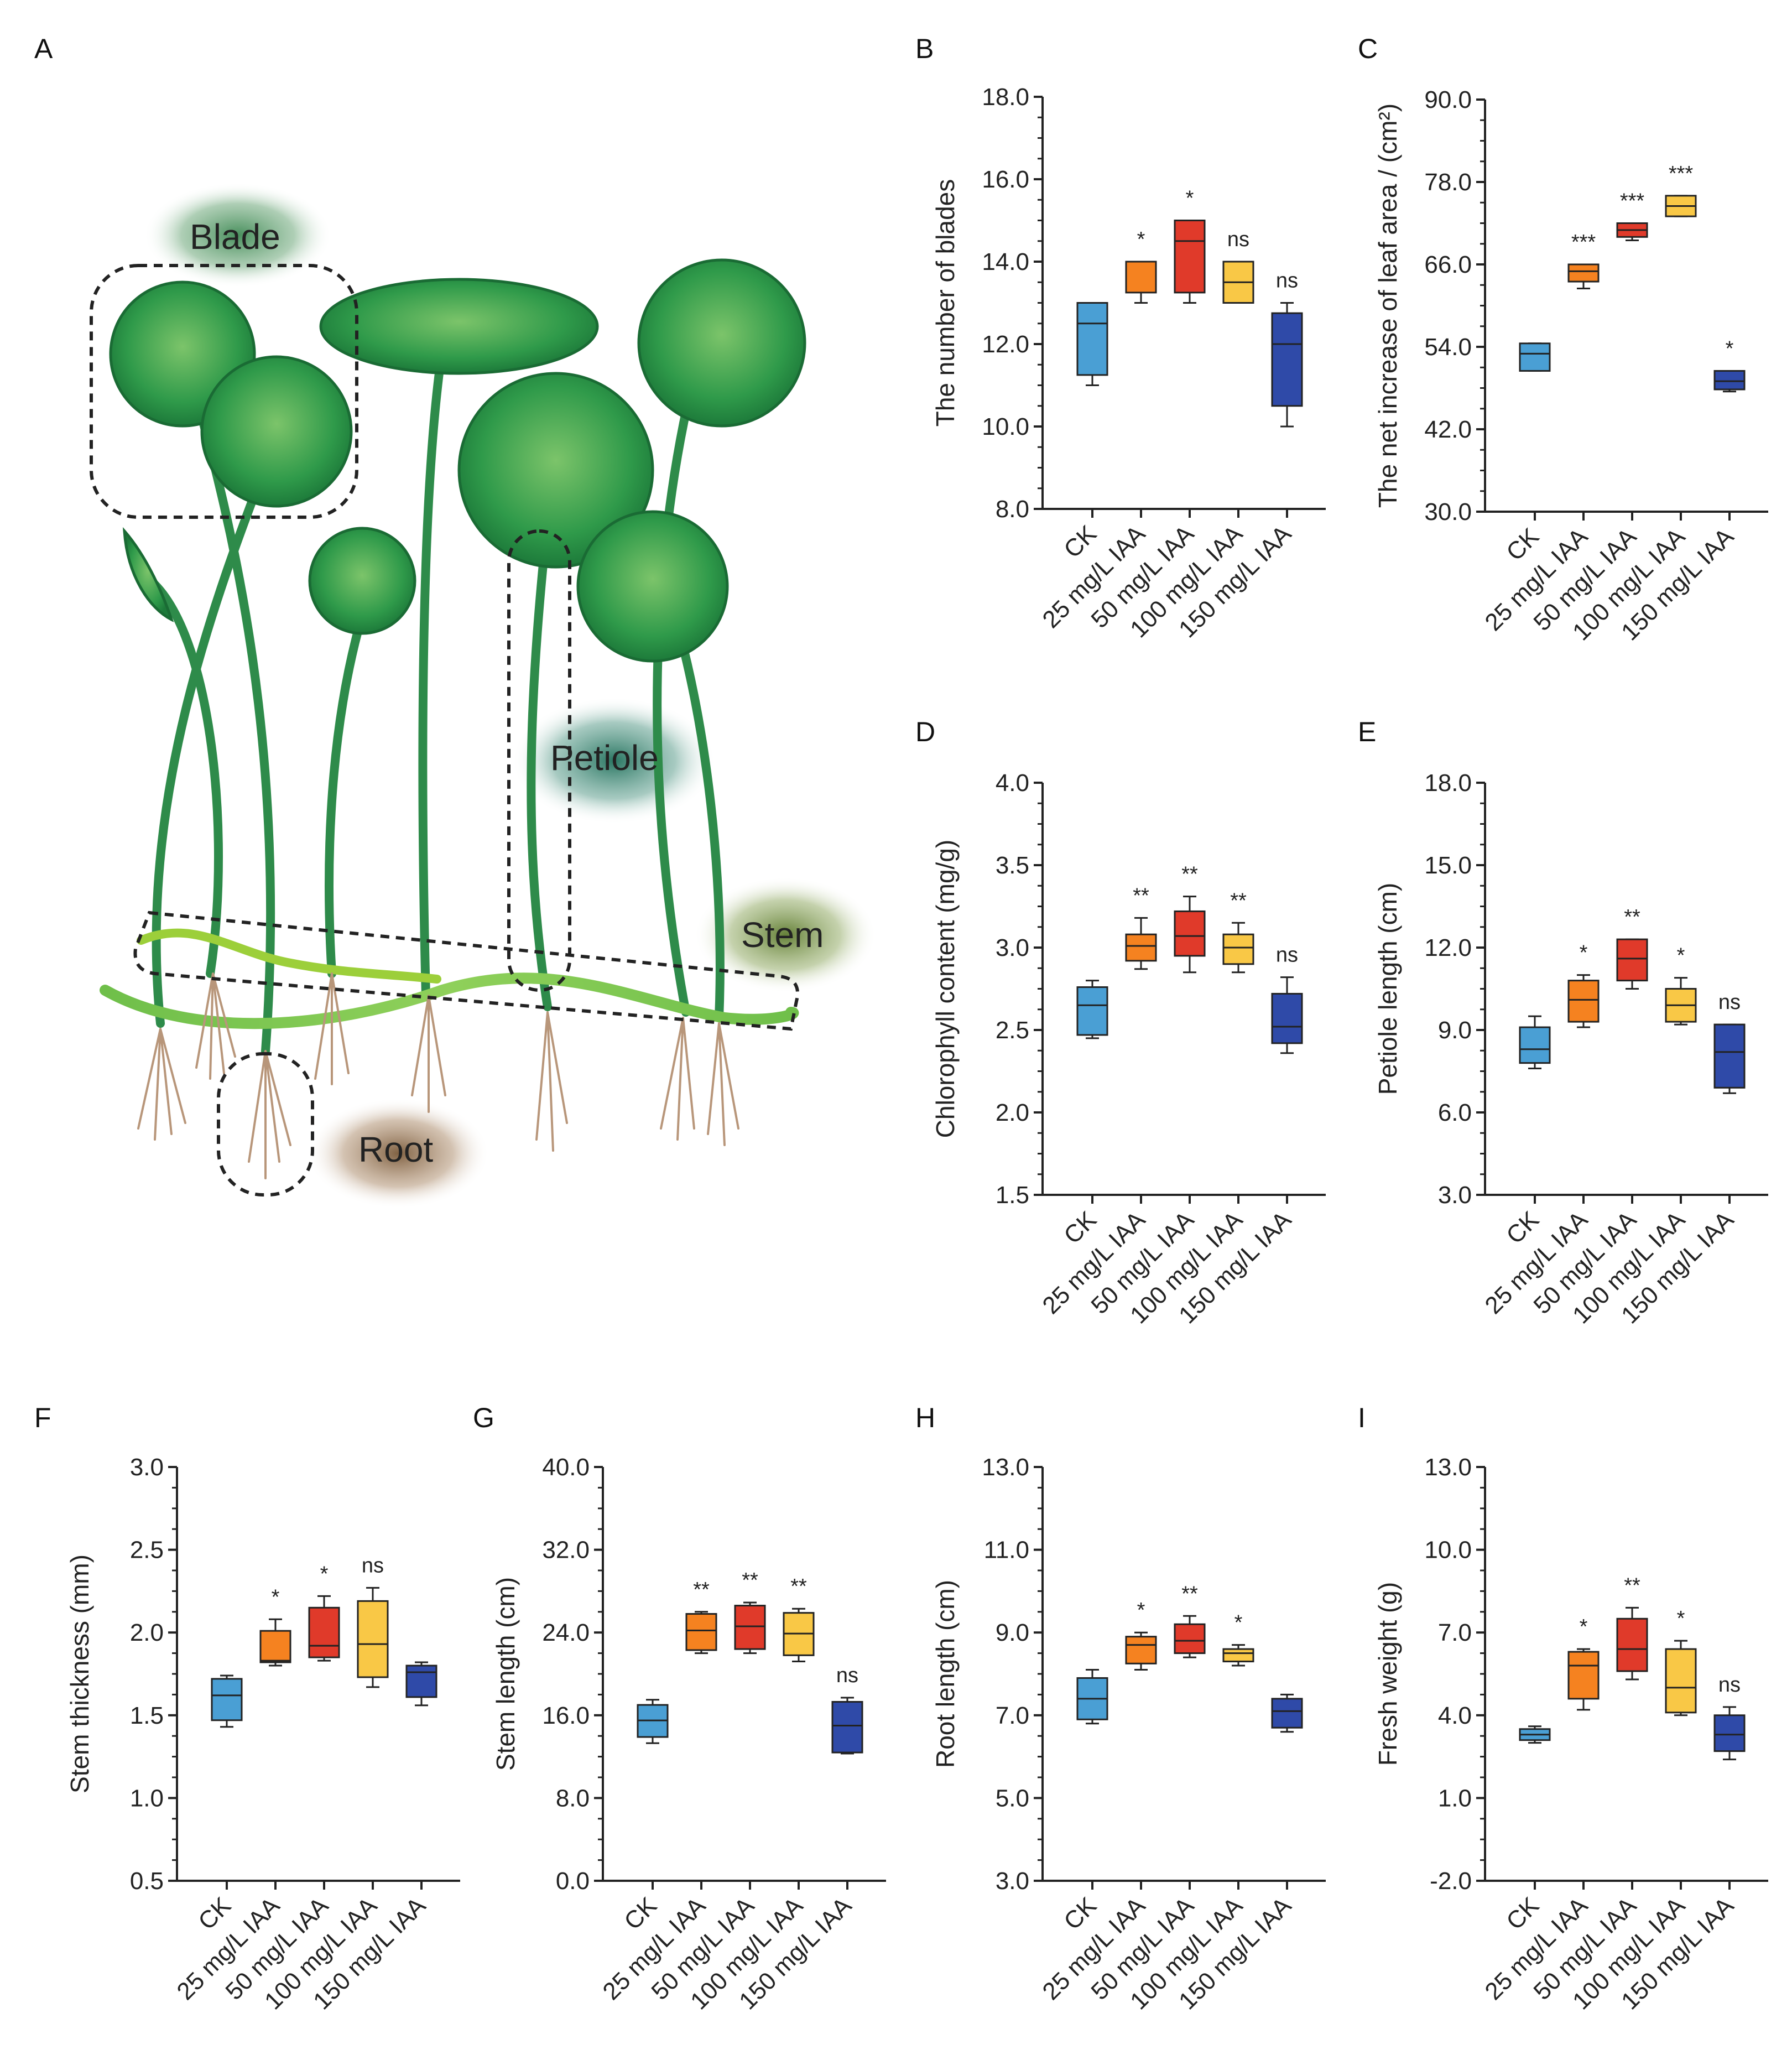  I want to click on y-axis-title: Stem thickness (mm), so click(79, 1673).